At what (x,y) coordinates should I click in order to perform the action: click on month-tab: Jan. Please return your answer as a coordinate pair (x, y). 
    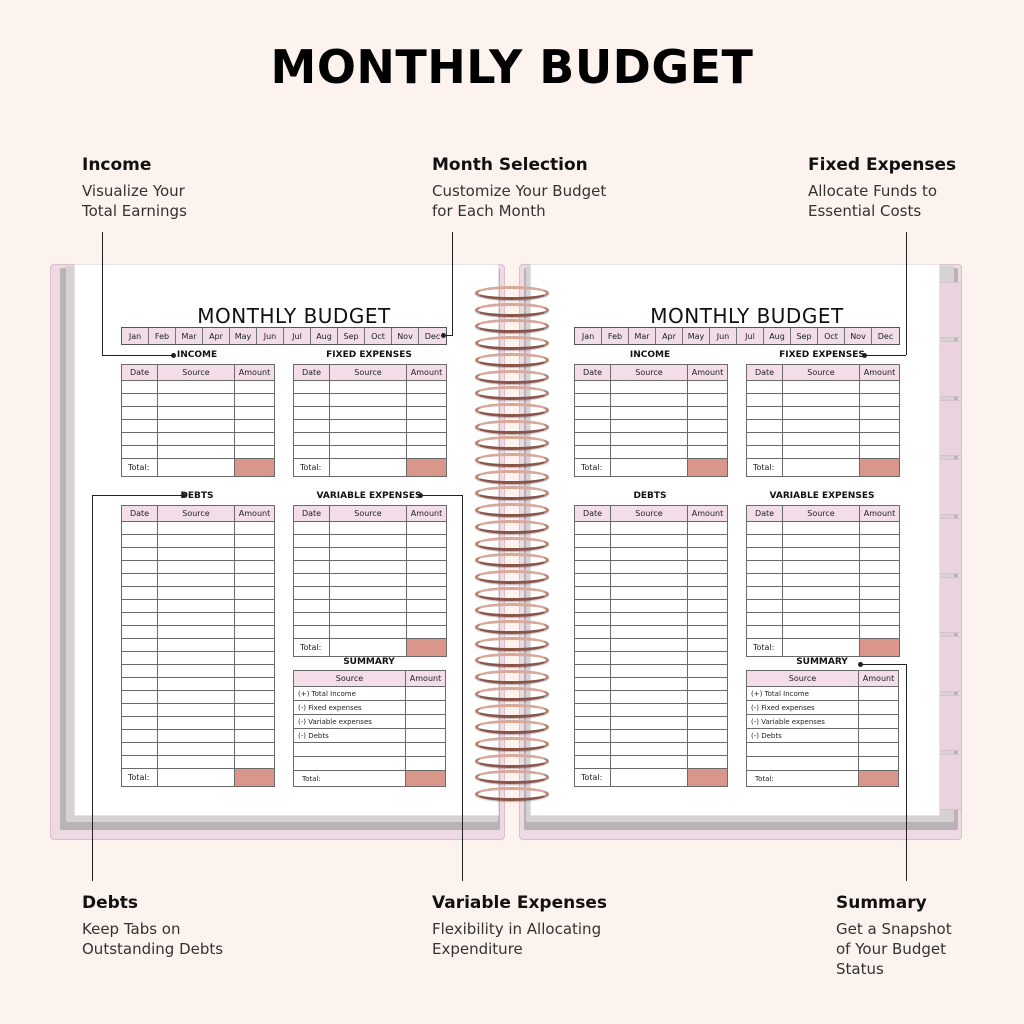
    Looking at the image, I should click on (588, 336).